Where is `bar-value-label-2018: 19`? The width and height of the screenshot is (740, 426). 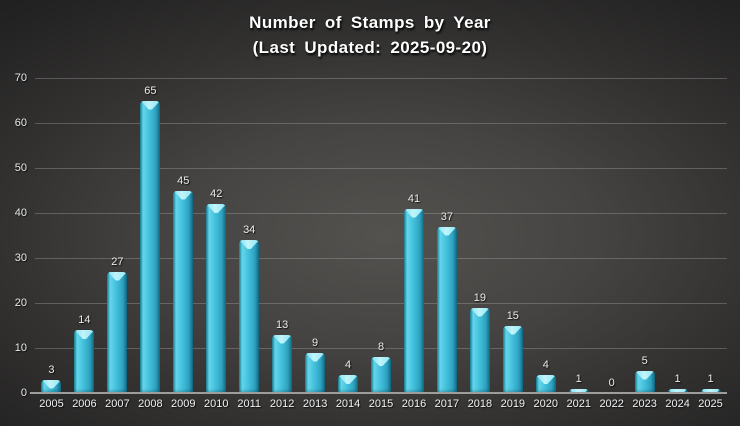
bar-value-label-2018: 19 is located at coordinates (479, 297).